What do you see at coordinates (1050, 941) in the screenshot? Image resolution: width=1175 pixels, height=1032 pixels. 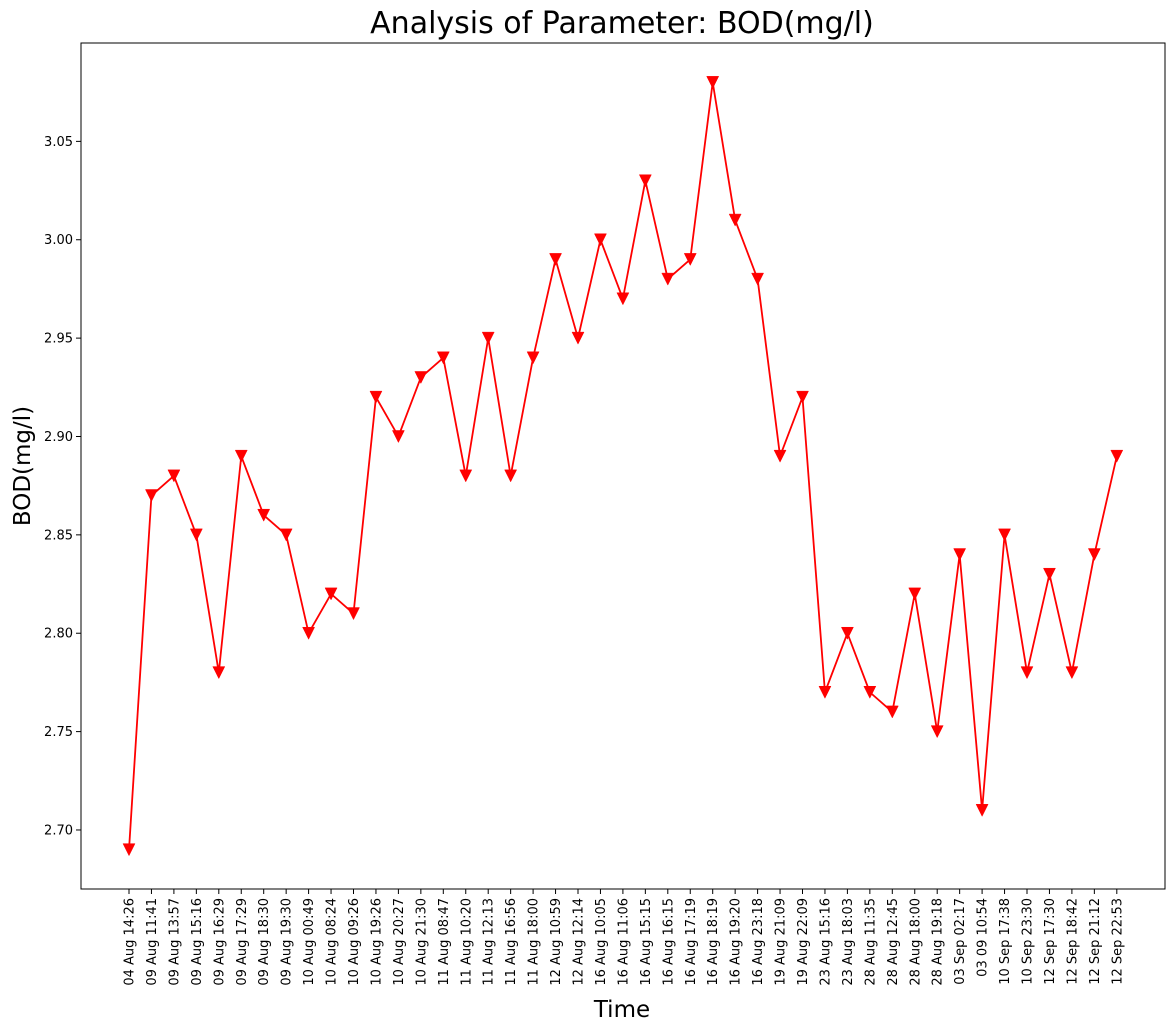 I see `x-tick-label: 12 Sep 17:30` at bounding box center [1050, 941].